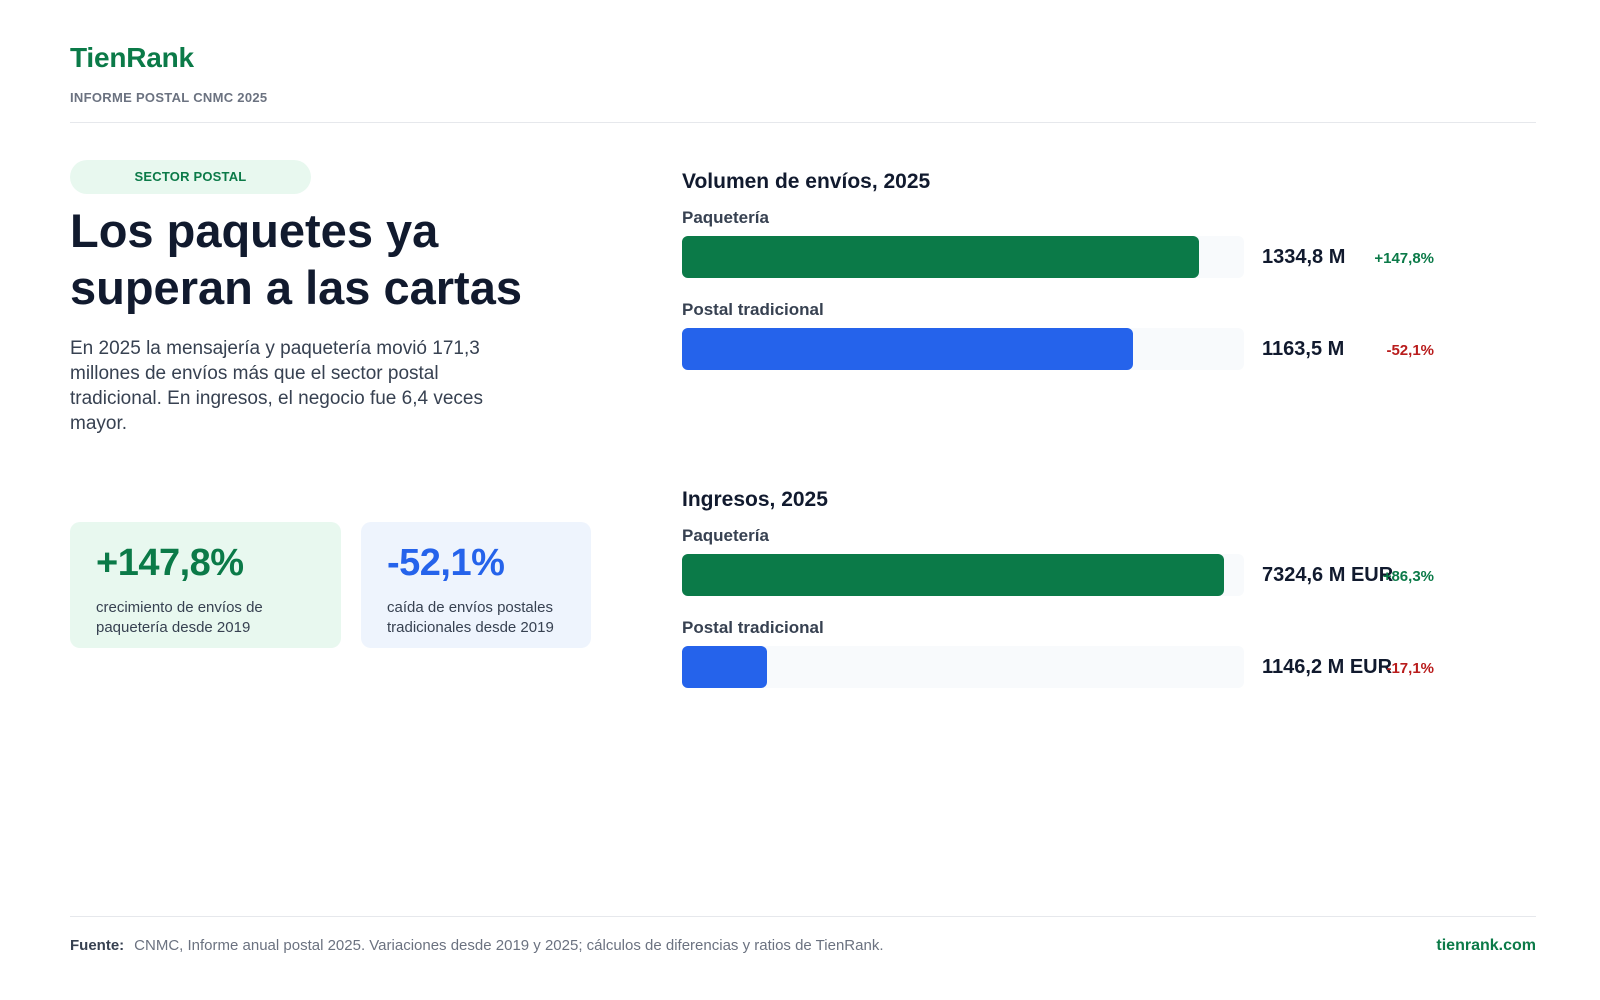  I want to click on brand-logo-text: TienRank, so click(132, 57).